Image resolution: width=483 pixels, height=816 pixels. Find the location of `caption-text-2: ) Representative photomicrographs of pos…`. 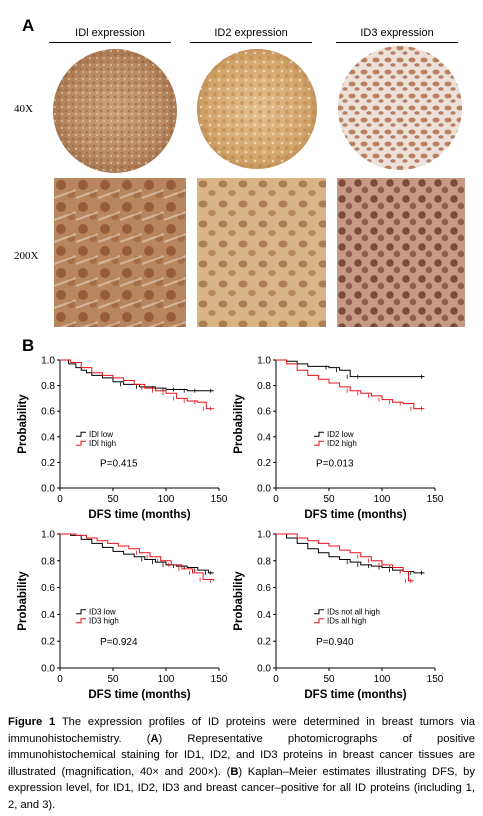

caption-text-2: ) Representative photomicrographs of pos… is located at coordinates (241, 755).